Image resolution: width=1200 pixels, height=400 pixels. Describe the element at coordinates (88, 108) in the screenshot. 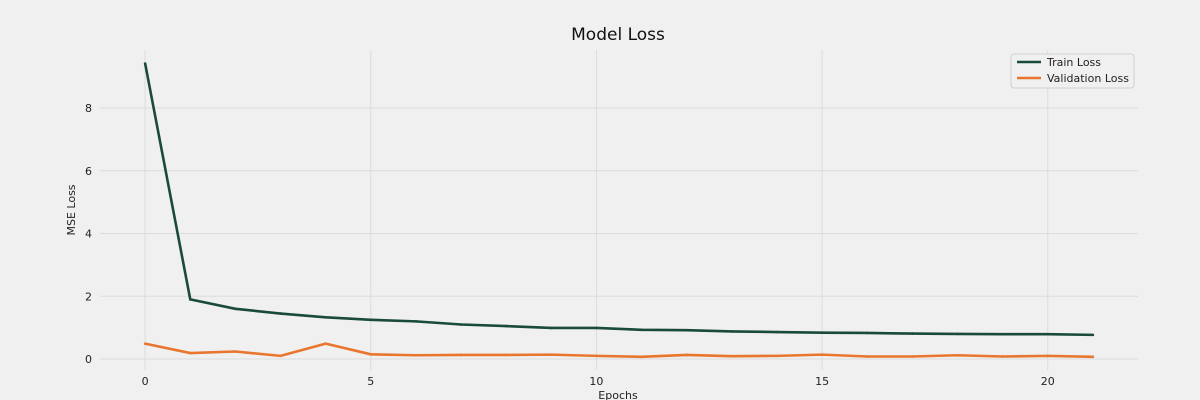

I see `y-tick-label: 8` at that location.